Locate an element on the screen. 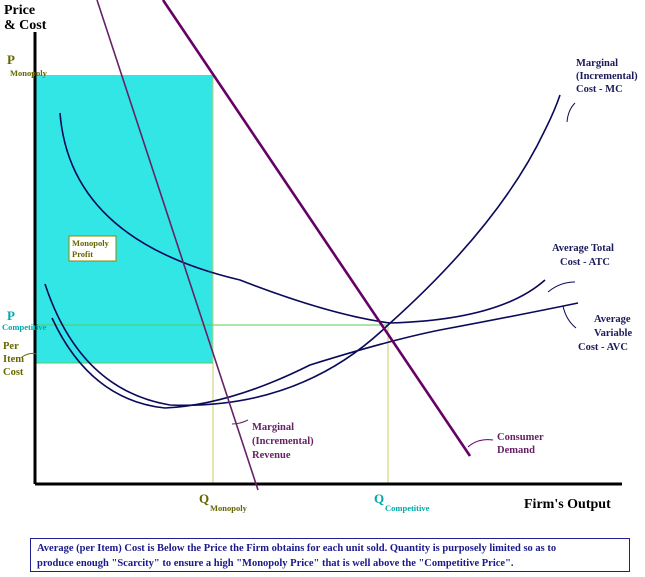 This screenshot has height=577, width=645. monopoly-profit-label-box is located at coordinates (92, 248).